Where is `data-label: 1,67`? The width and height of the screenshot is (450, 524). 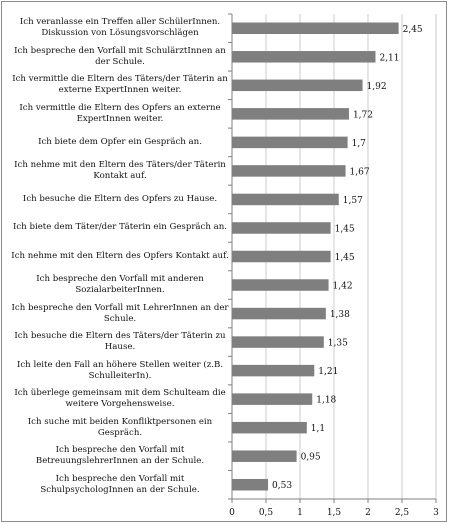
data-label: 1,67 is located at coordinates (360, 172).